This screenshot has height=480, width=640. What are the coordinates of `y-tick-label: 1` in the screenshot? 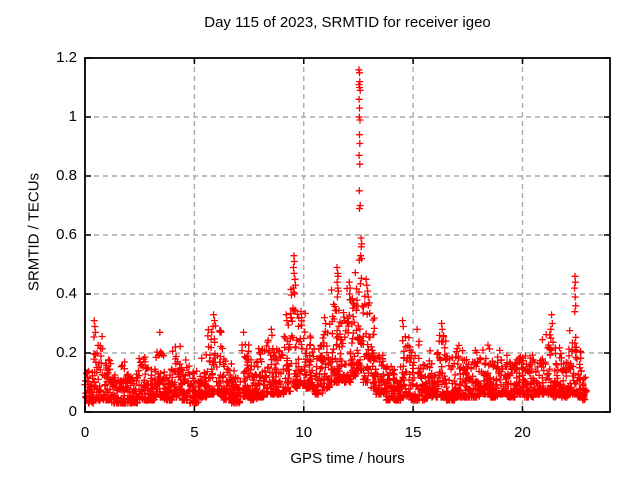 It's located at (72, 116).